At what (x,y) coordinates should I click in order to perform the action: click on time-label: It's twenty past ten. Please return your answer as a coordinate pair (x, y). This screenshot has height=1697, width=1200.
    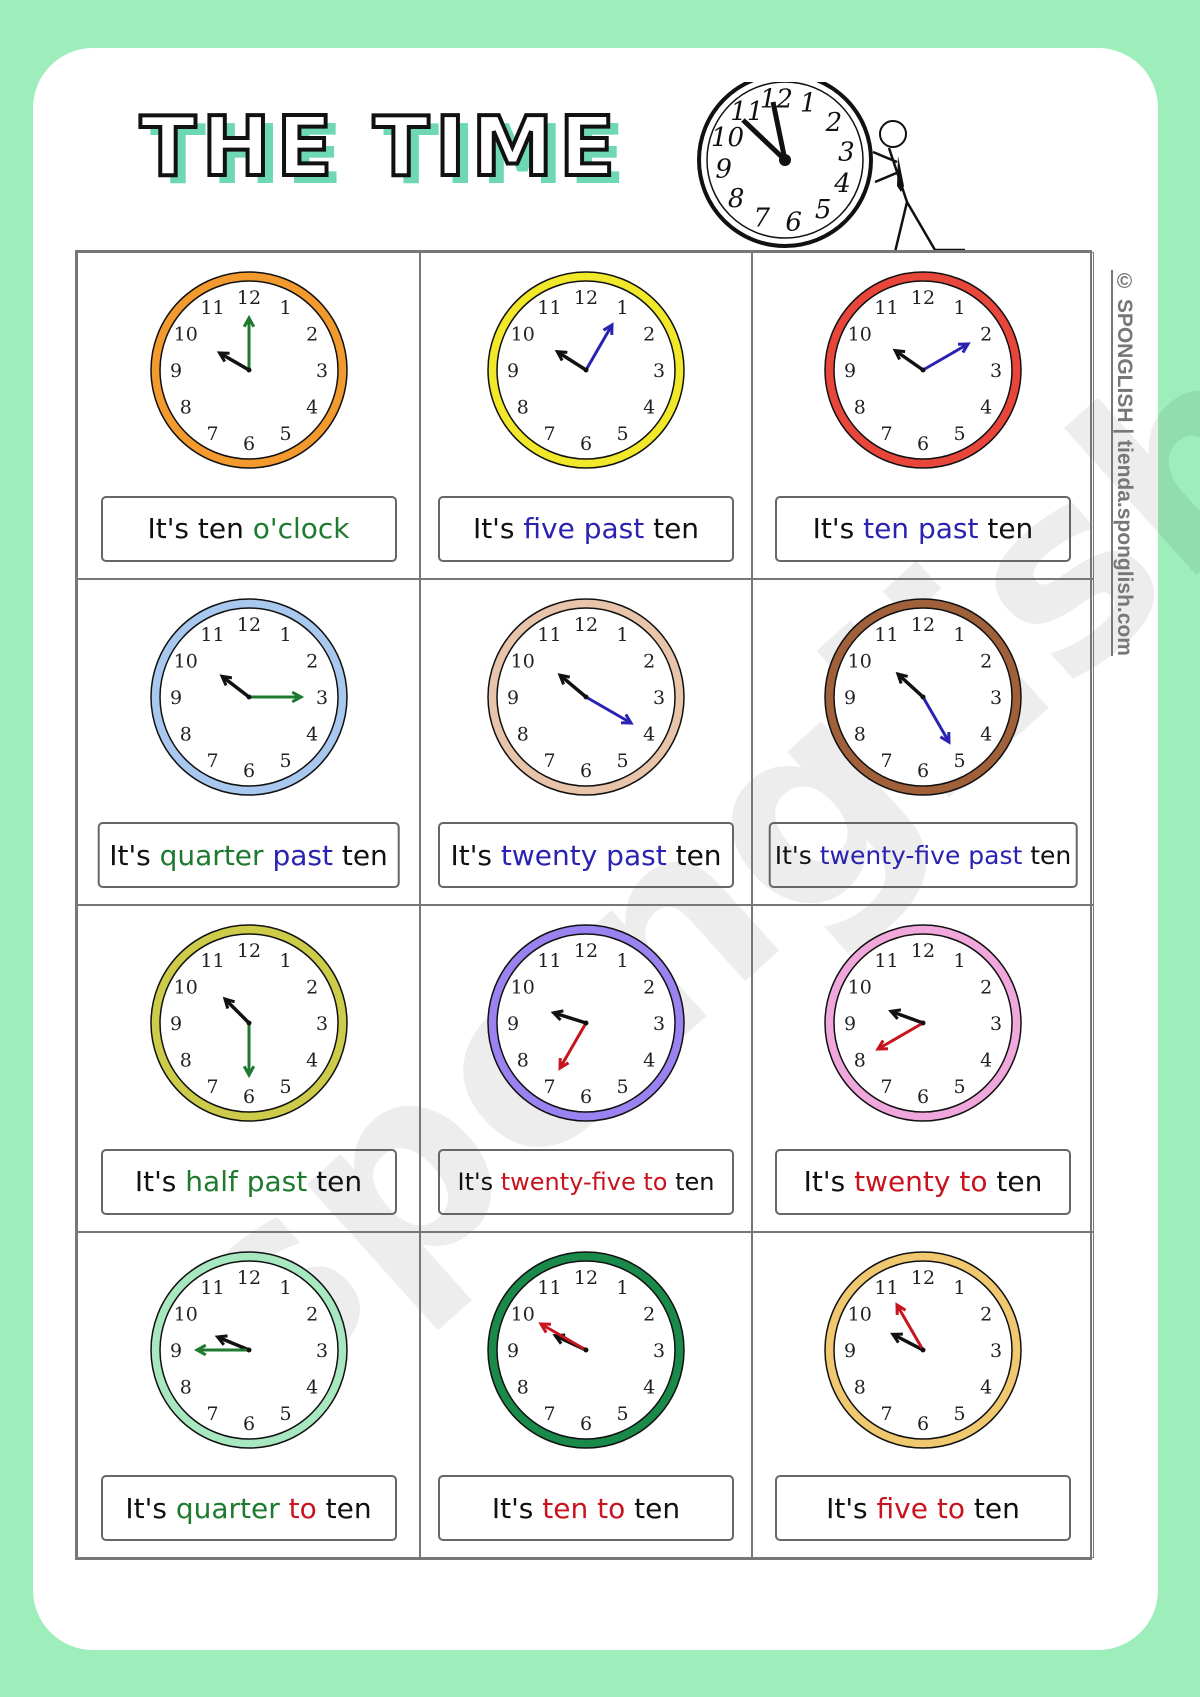
    Looking at the image, I should click on (586, 855).